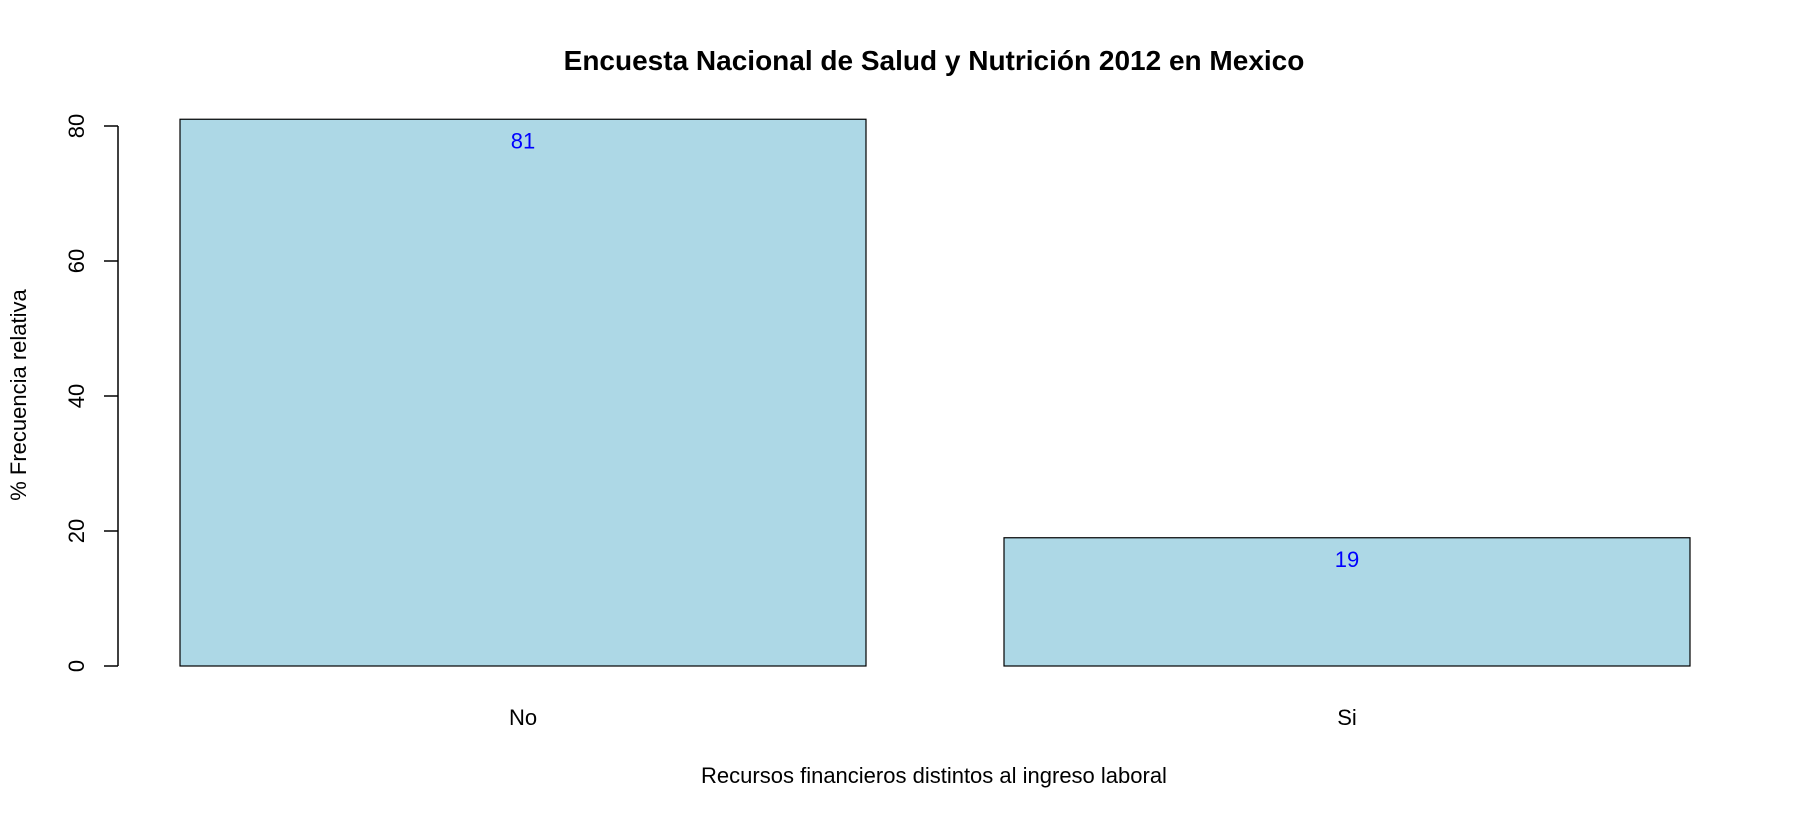 This screenshot has height=816, width=1800. Describe the element at coordinates (76, 261) in the screenshot. I see `y-tick-label: 60` at that location.